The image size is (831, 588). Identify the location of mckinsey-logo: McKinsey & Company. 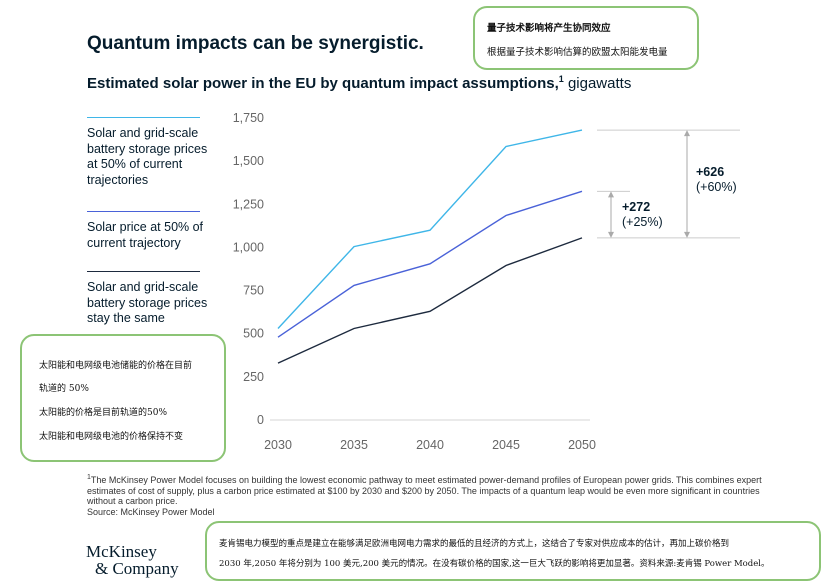
(132, 560).